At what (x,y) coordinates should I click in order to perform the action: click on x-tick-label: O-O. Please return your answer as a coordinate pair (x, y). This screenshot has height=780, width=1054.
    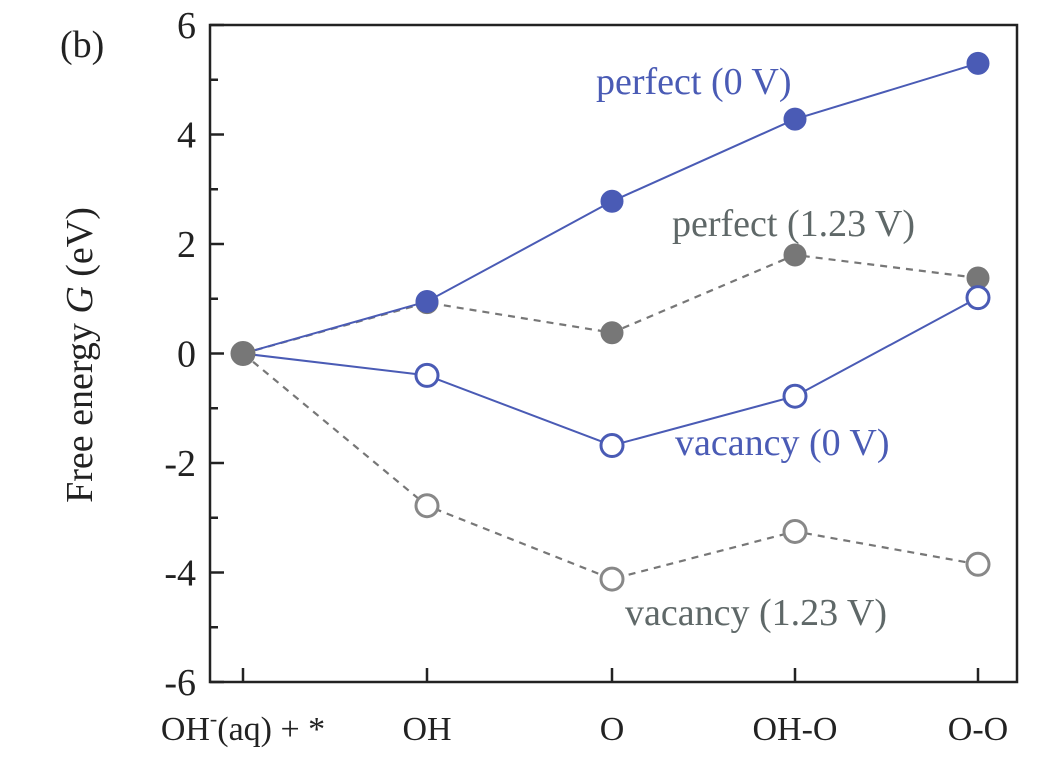
    Looking at the image, I should click on (978, 729).